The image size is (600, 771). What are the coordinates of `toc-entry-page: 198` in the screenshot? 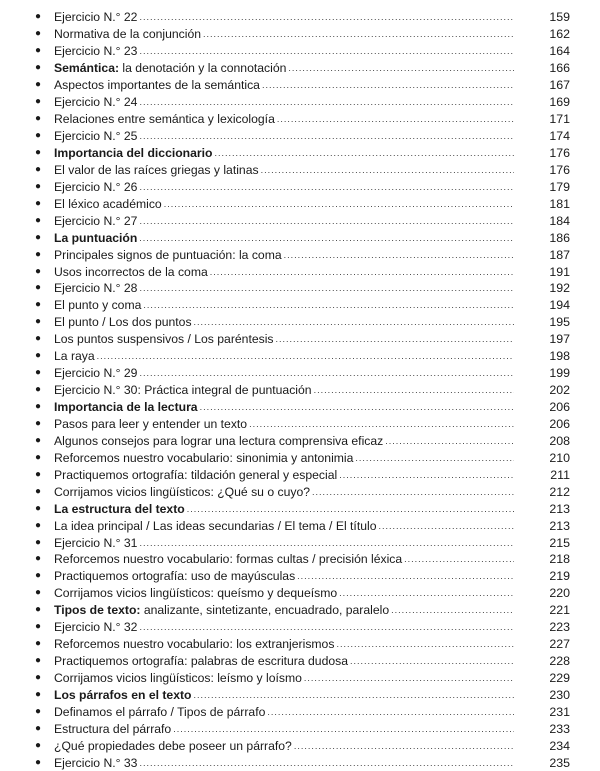 It's located at (559, 356).